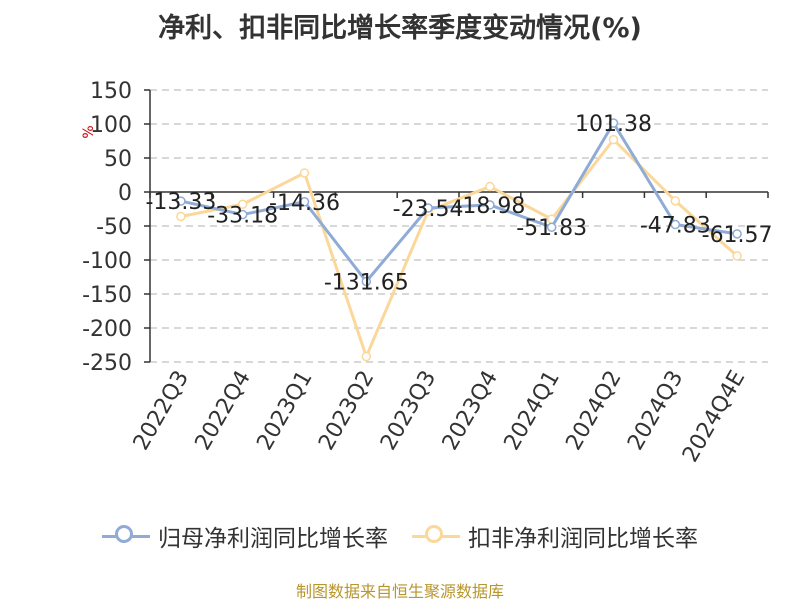 The width and height of the screenshot is (800, 602). I want to click on y-tick-label: -200, so click(107, 329).